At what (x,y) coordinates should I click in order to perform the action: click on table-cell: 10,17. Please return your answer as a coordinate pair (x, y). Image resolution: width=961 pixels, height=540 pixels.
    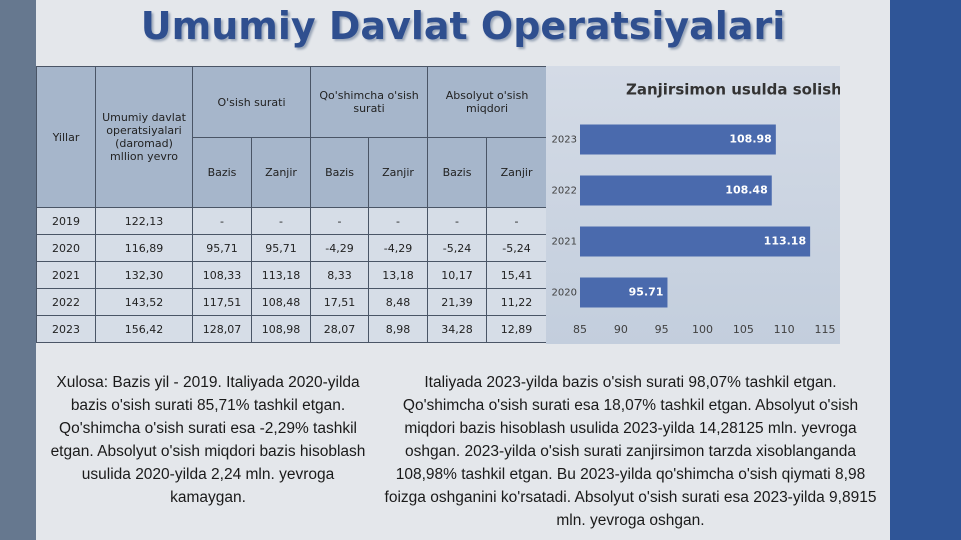
    Looking at the image, I should click on (457, 275).